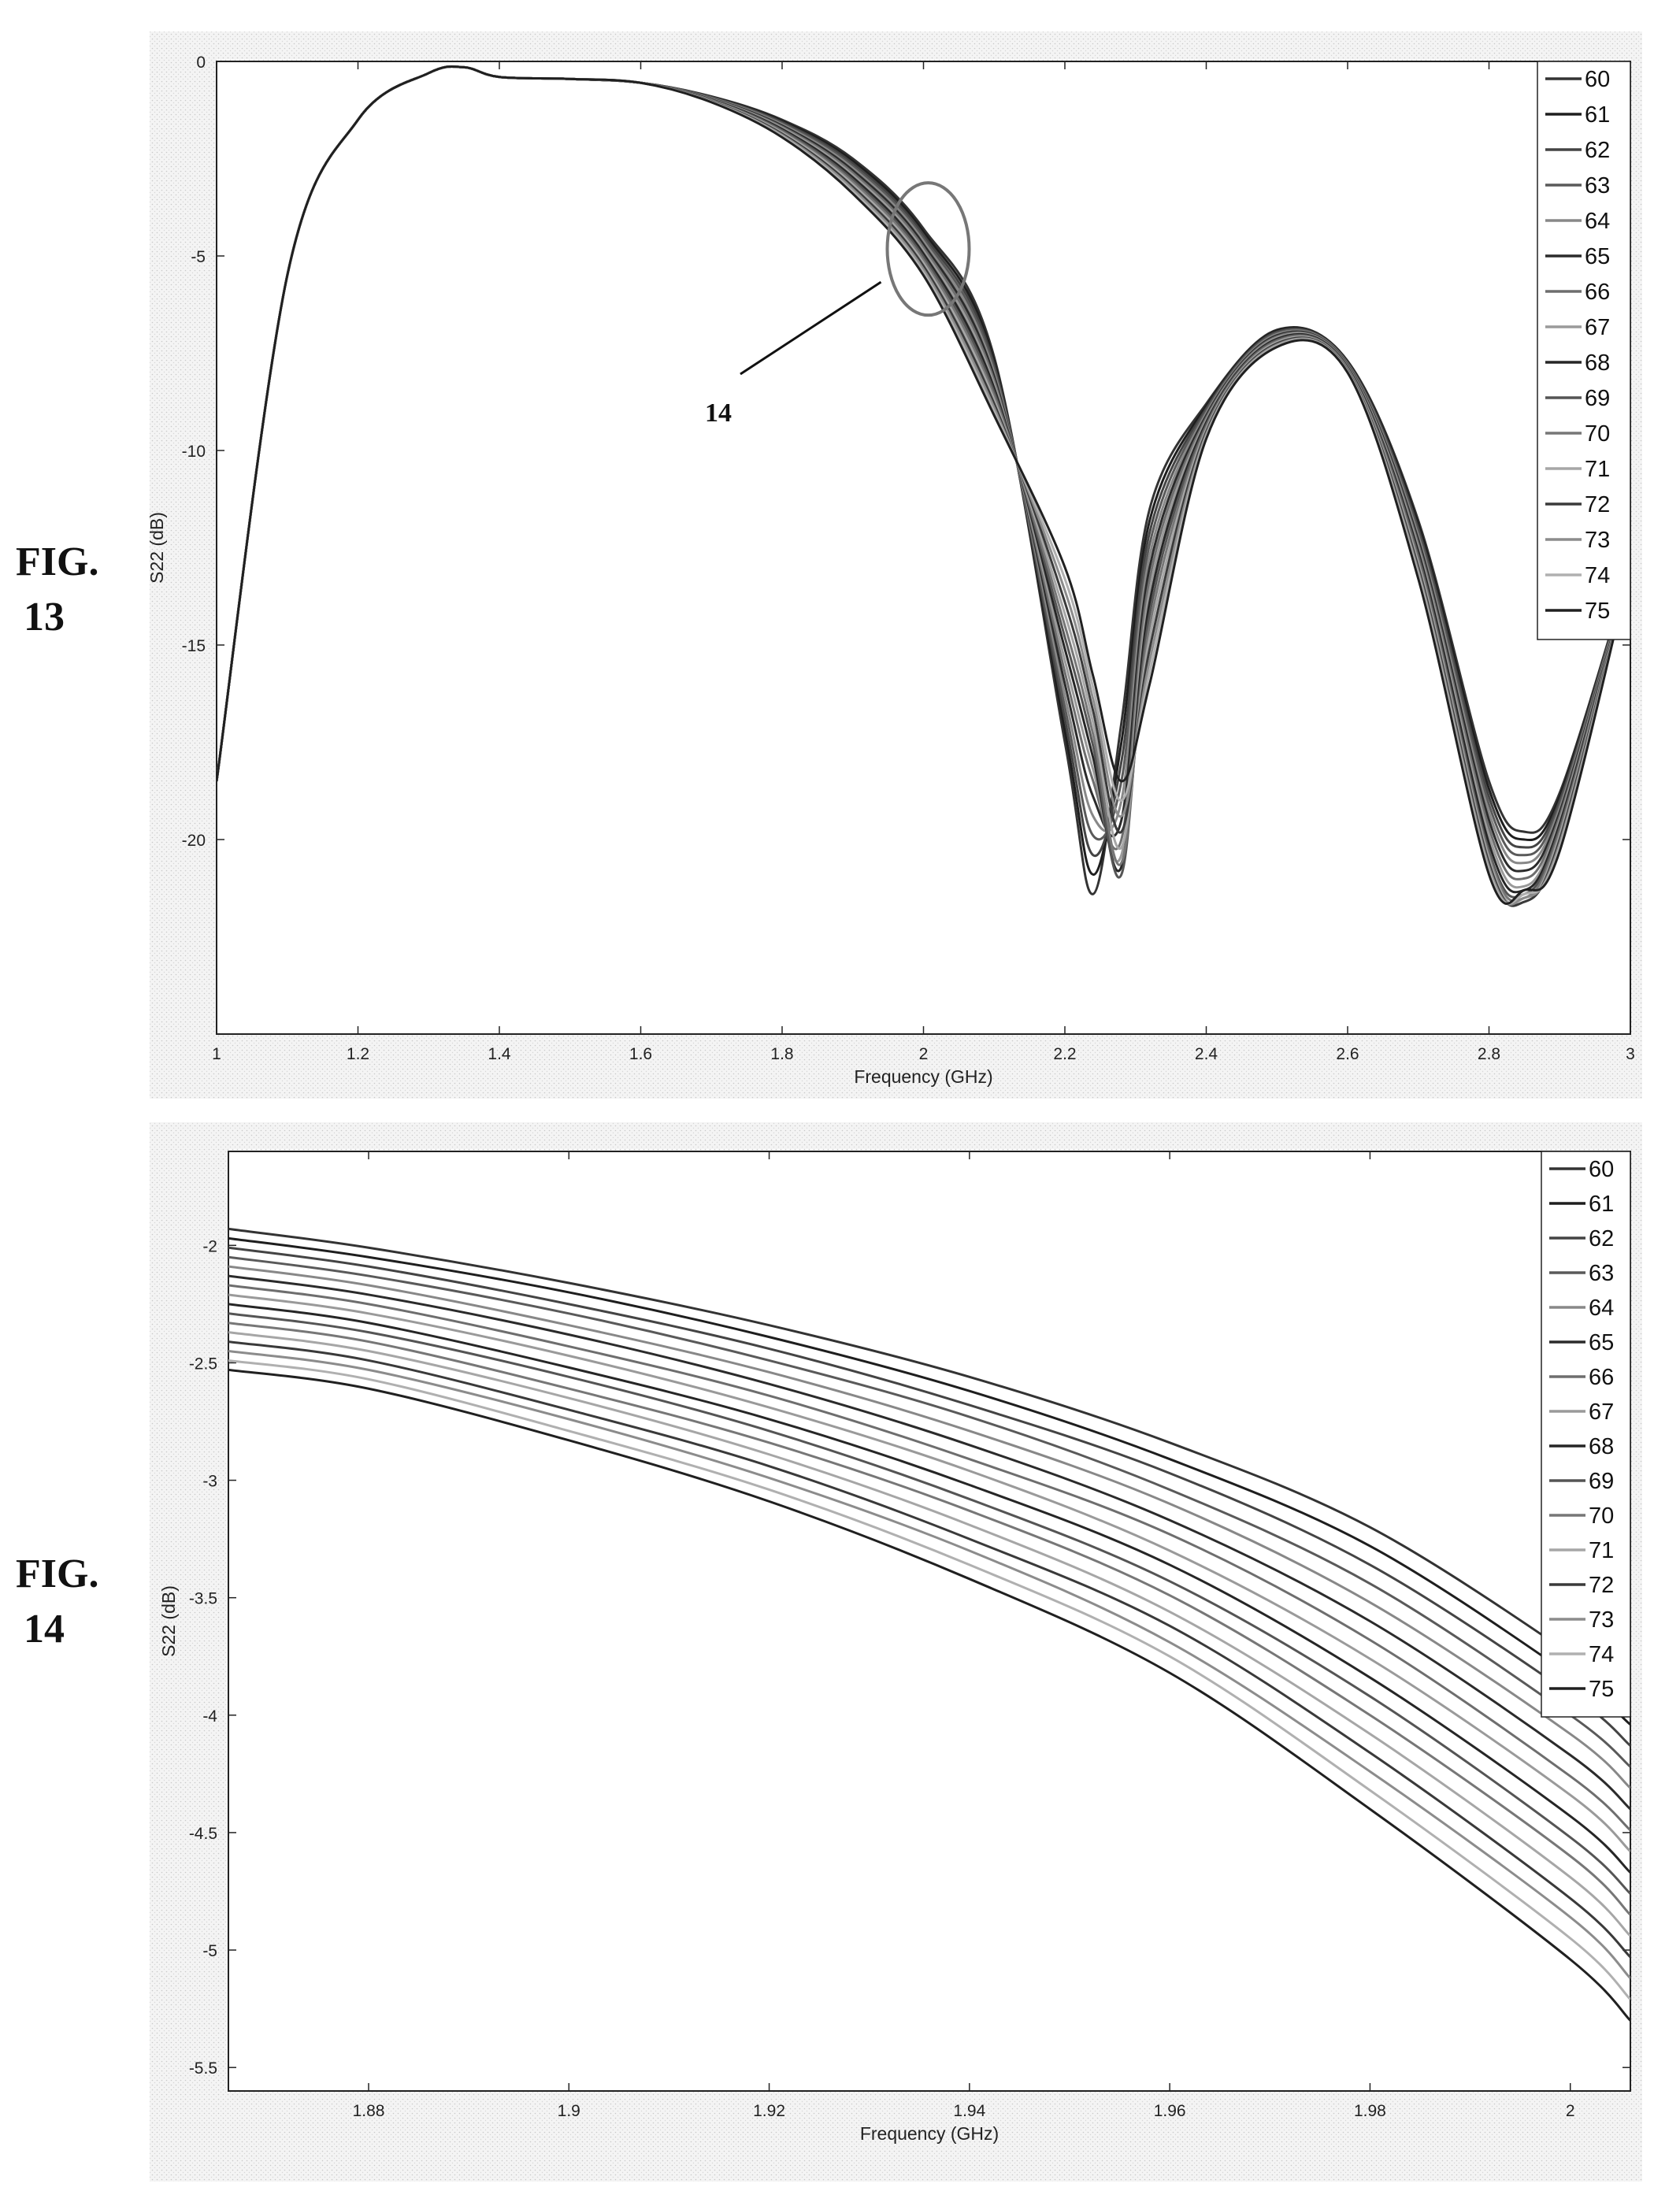  I want to click on legend-label-73: 73, so click(1601, 1620).